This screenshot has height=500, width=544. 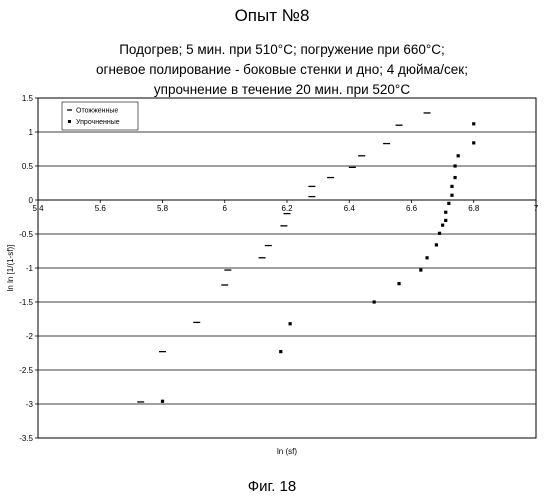 I want to click on y-tick-label: 0.5, so click(x=28, y=166).